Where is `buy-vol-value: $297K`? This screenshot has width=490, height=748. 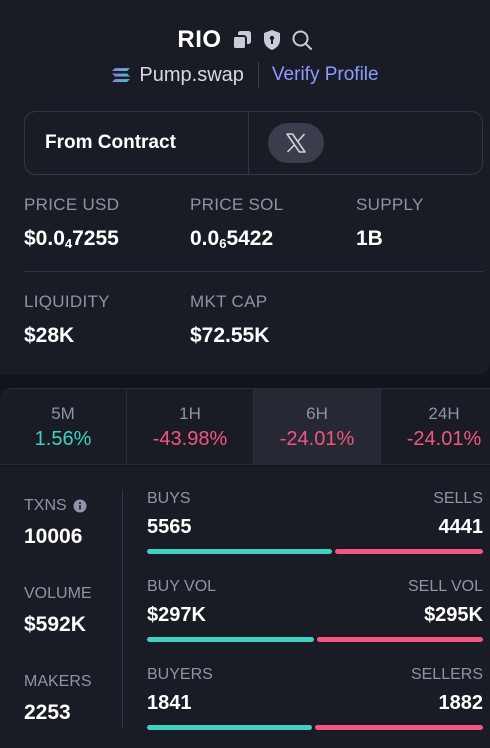
buy-vol-value: $297K is located at coordinates (176, 615).